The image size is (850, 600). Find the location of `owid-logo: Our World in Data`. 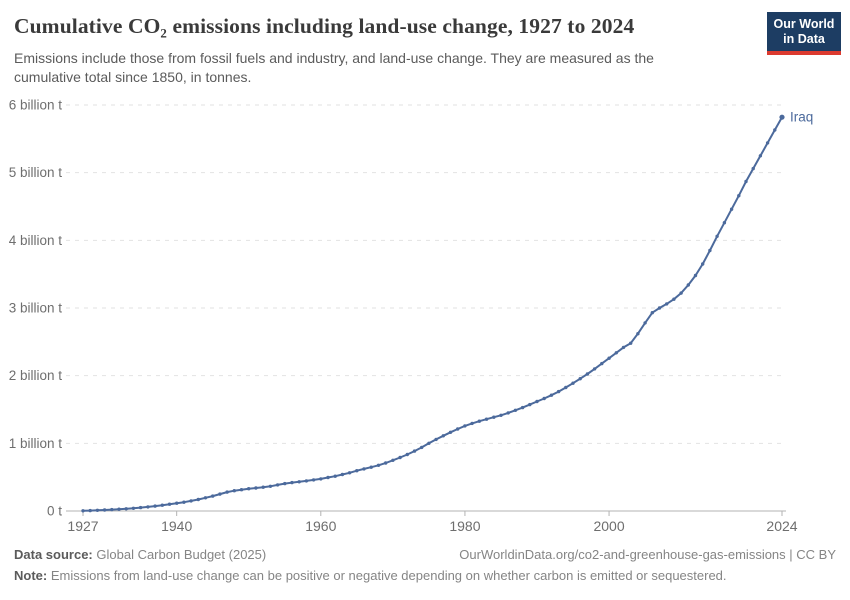

owid-logo: Our World in Data is located at coordinates (804, 33).